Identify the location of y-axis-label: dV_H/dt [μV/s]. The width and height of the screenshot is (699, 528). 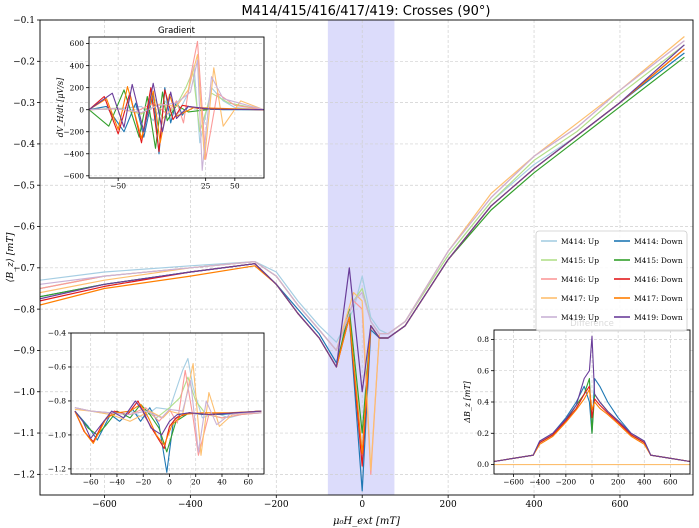
(60, 107).